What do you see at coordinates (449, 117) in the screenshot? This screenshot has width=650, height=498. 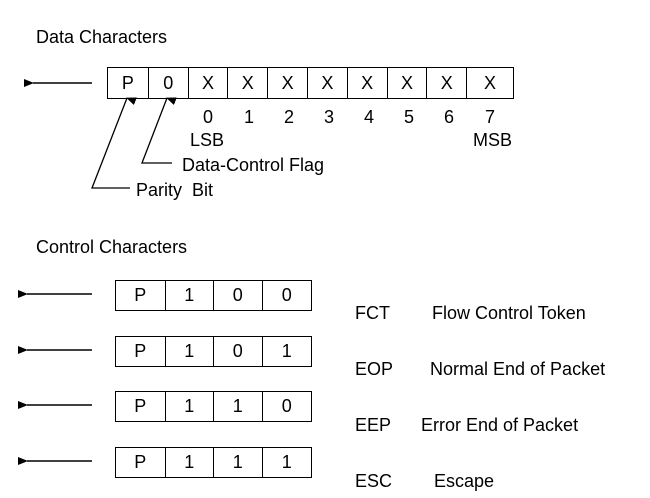 I see `bit-number: 6` at bounding box center [449, 117].